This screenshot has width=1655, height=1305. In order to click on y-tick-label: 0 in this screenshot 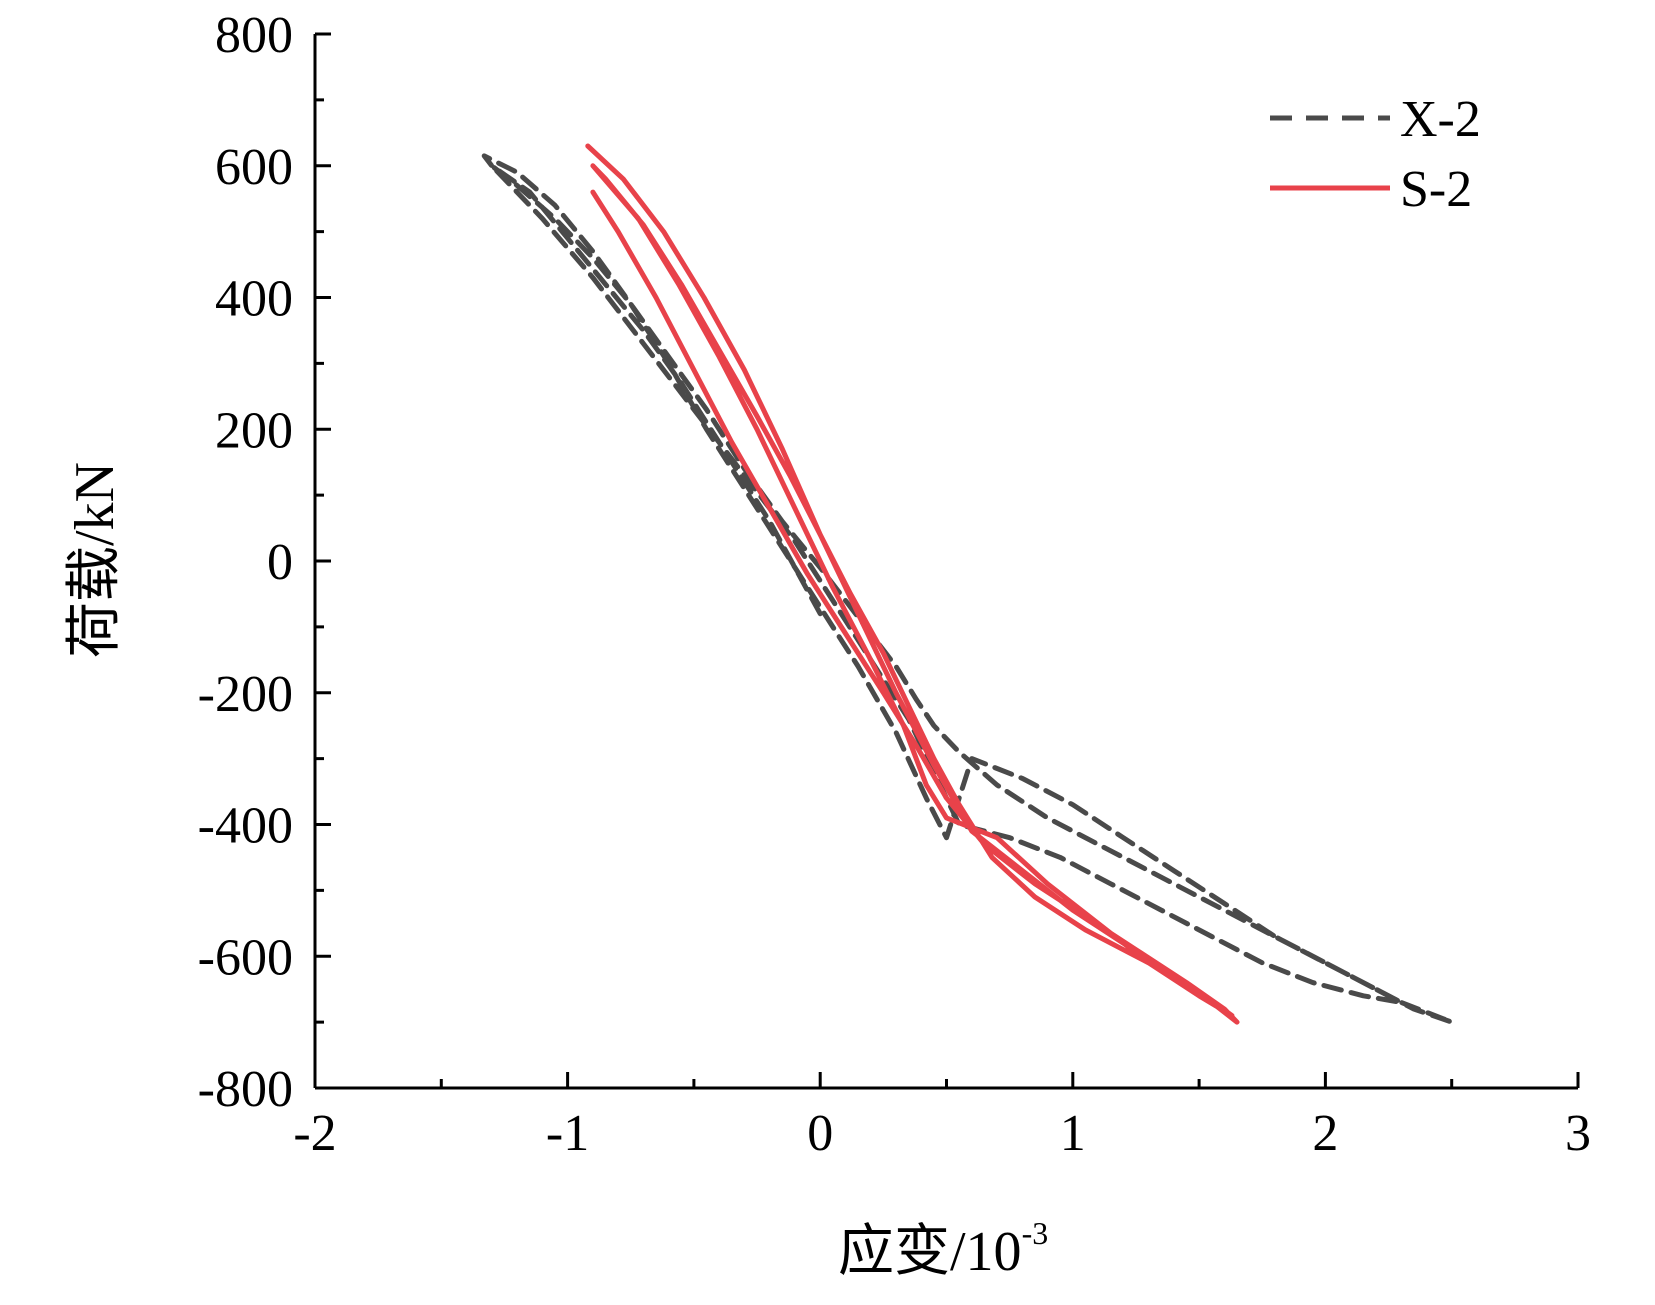, I will do `click(280, 562)`.